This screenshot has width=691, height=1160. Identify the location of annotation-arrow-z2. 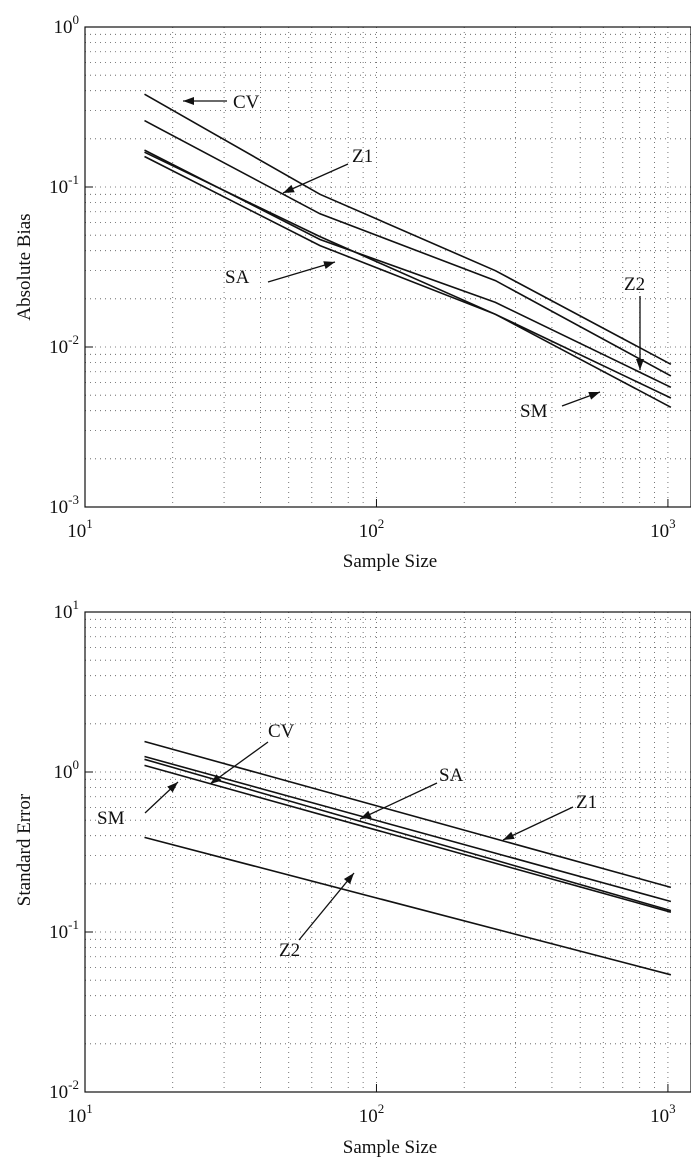
(326, 906).